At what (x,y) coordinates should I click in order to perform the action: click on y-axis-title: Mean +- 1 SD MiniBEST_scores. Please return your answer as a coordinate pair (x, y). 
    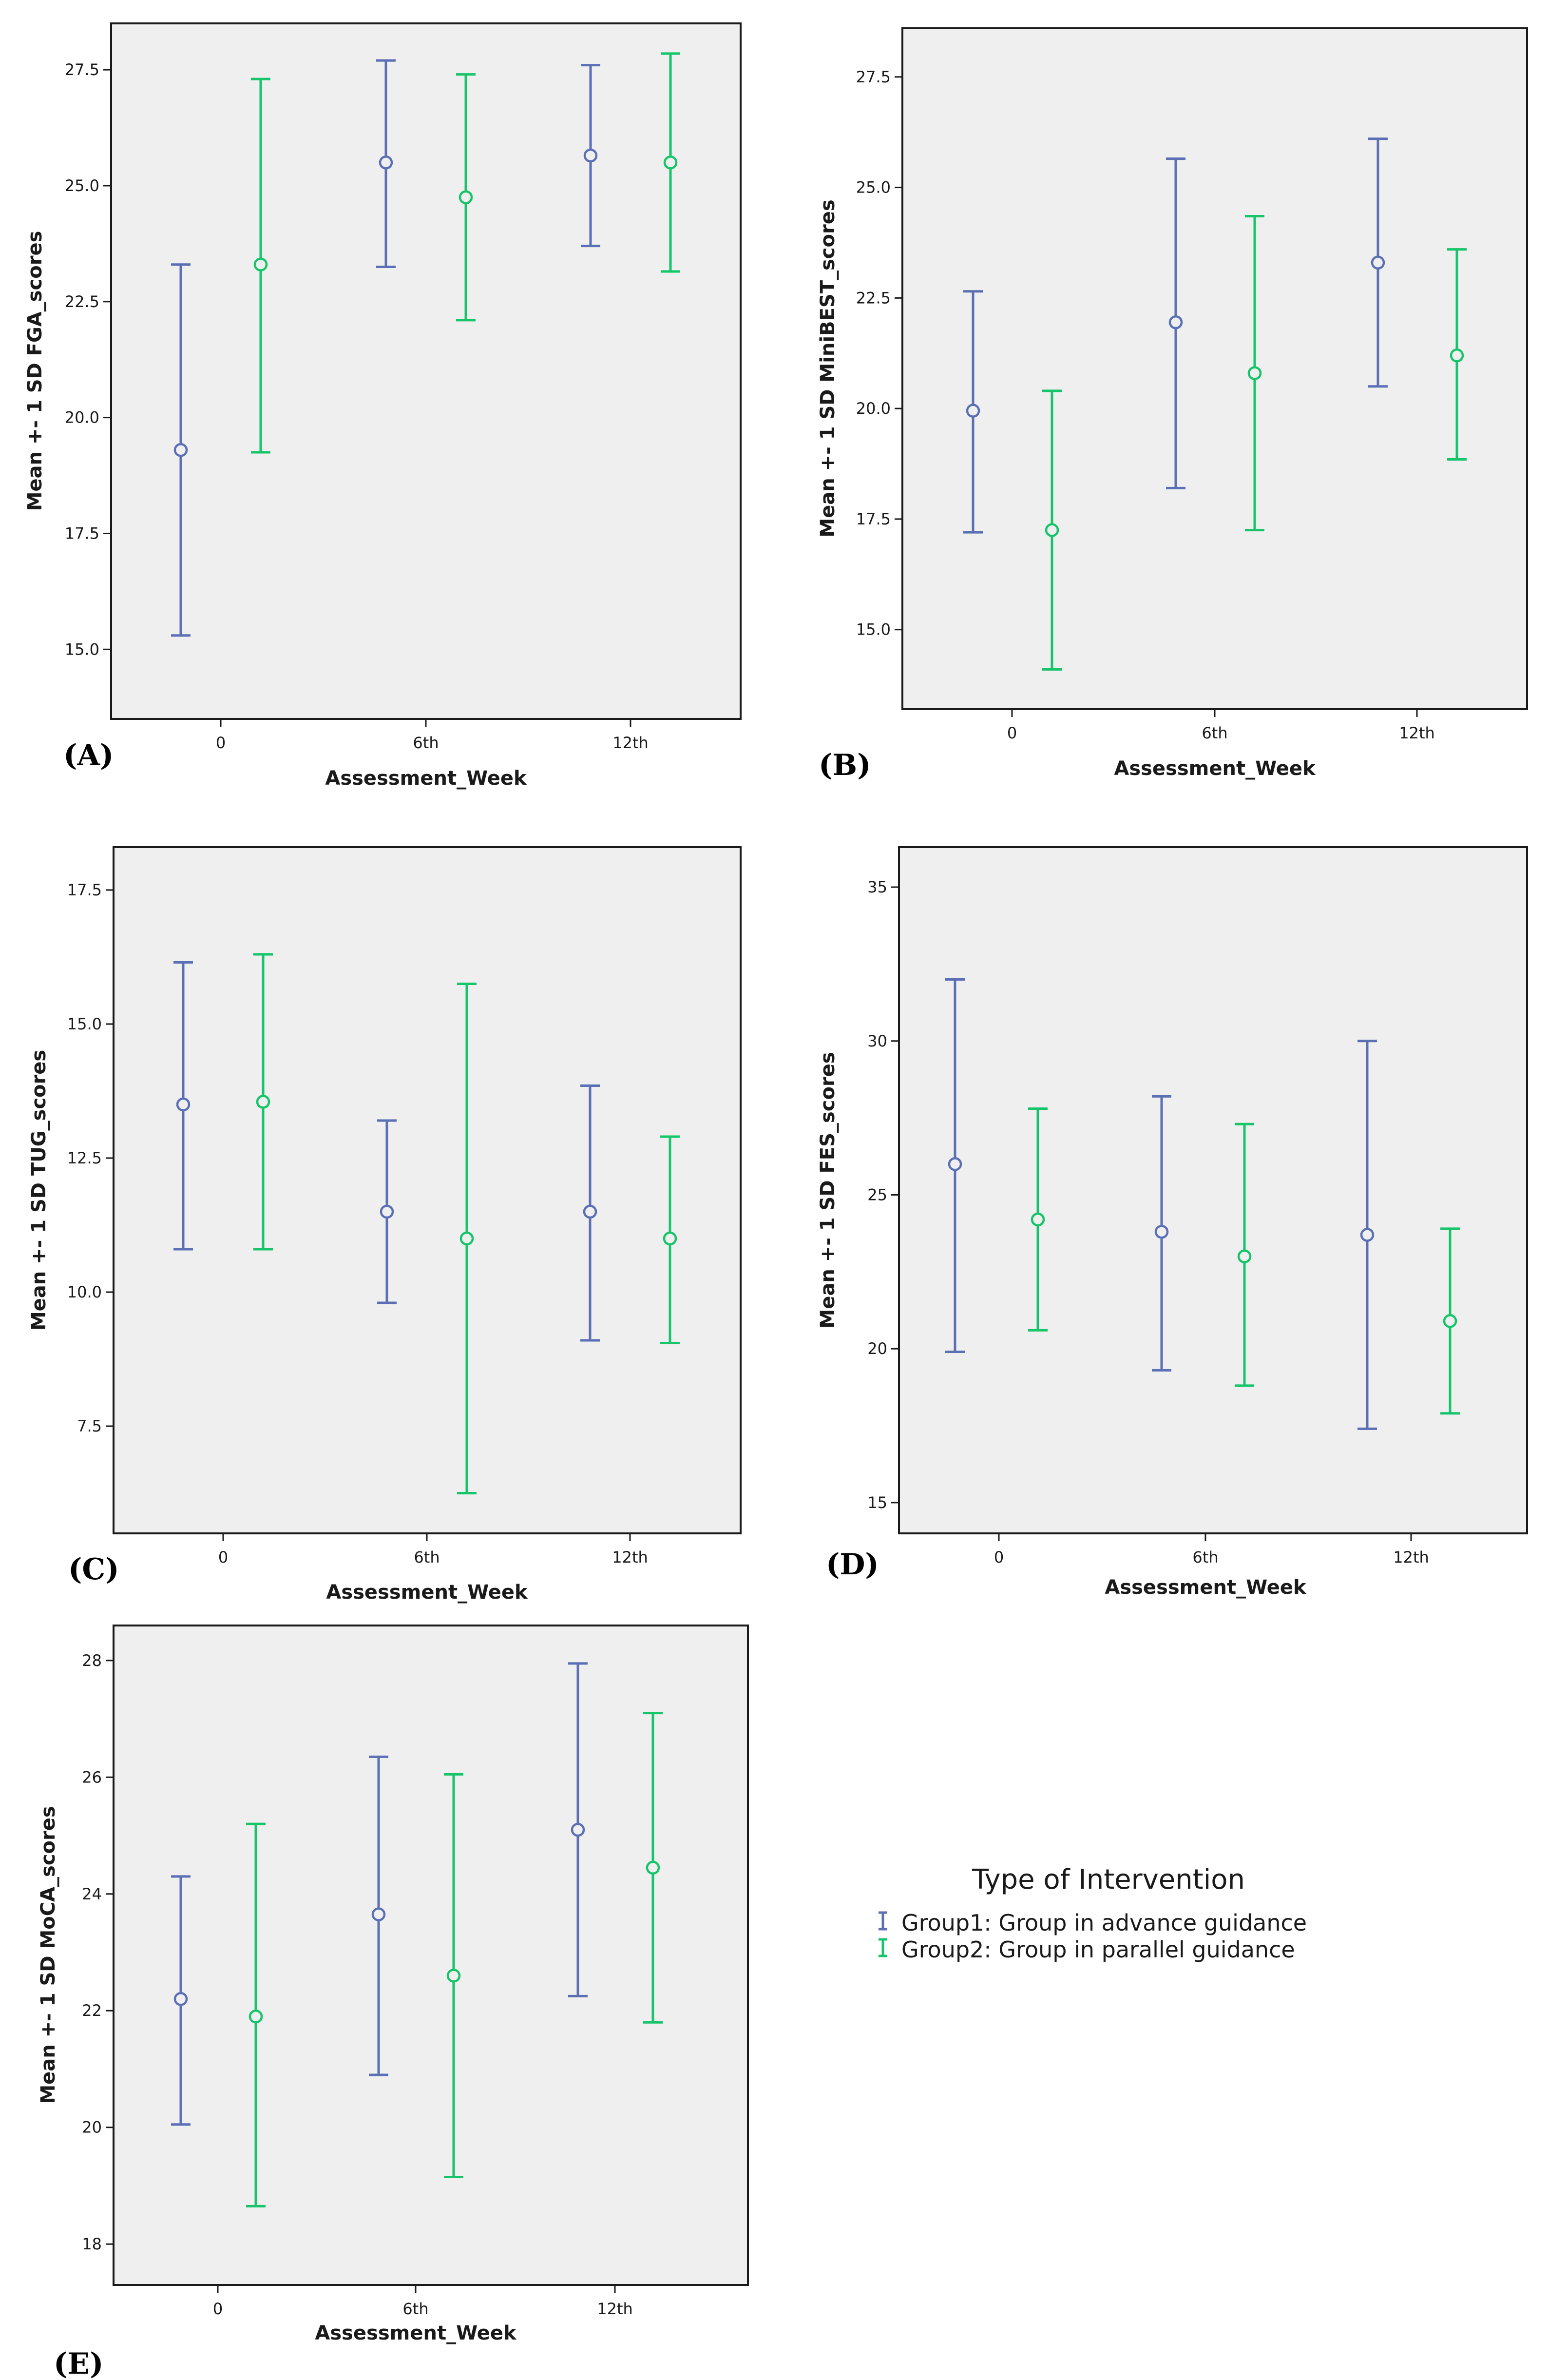
    Looking at the image, I should click on (828, 368).